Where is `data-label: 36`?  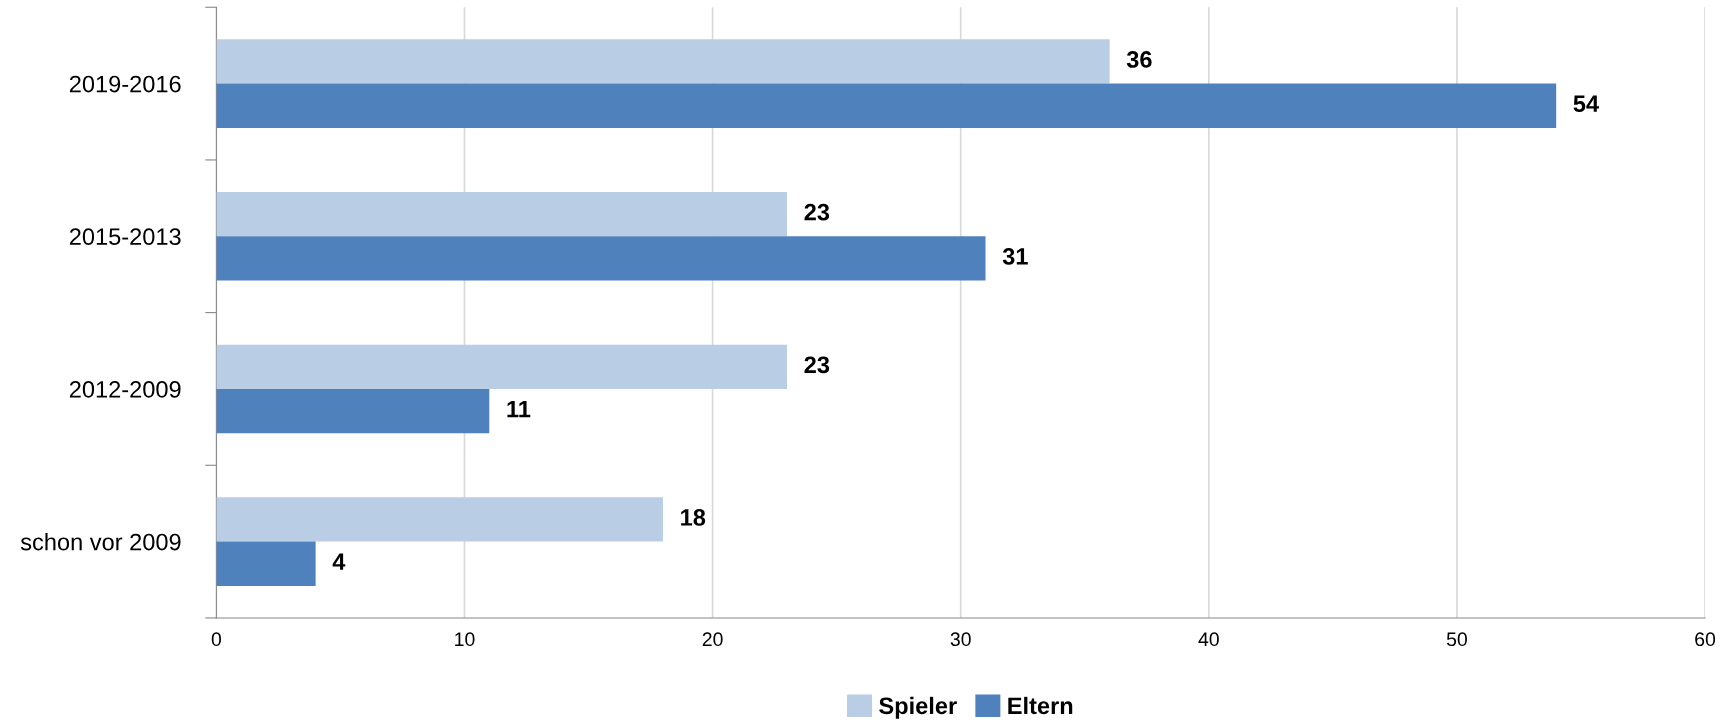 data-label: 36 is located at coordinates (1139, 59).